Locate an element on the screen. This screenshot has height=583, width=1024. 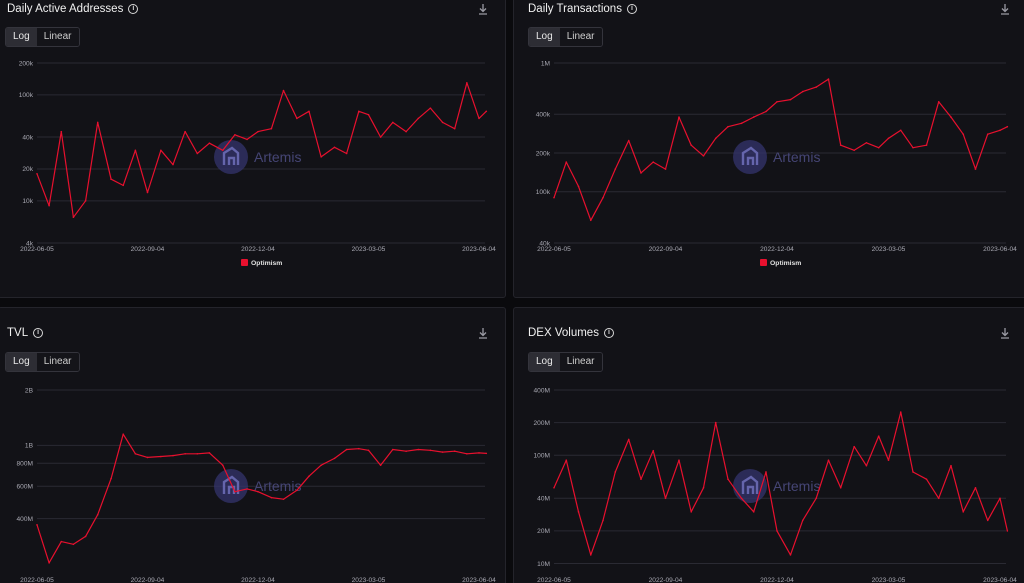
chart-title-text: TVL is located at coordinates (18, 333).